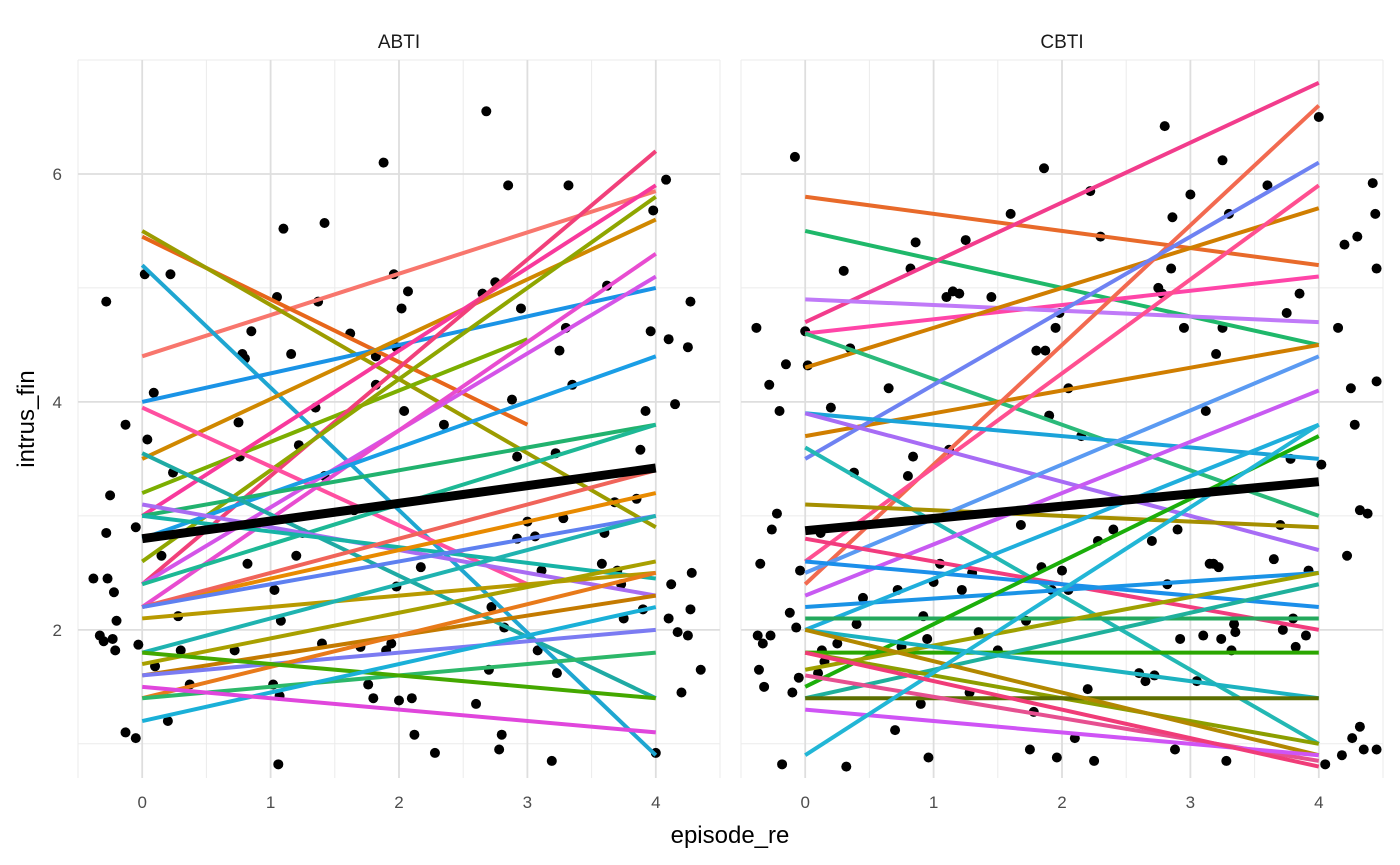 The width and height of the screenshot is (1400, 865). I want to click on x-tick-label: 1, so click(933, 802).